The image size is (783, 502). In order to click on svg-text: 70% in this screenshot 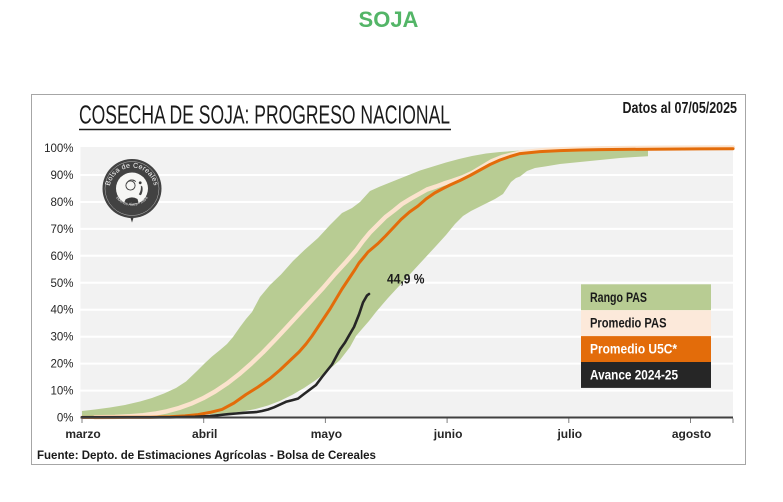, I will do `click(61, 230)`.